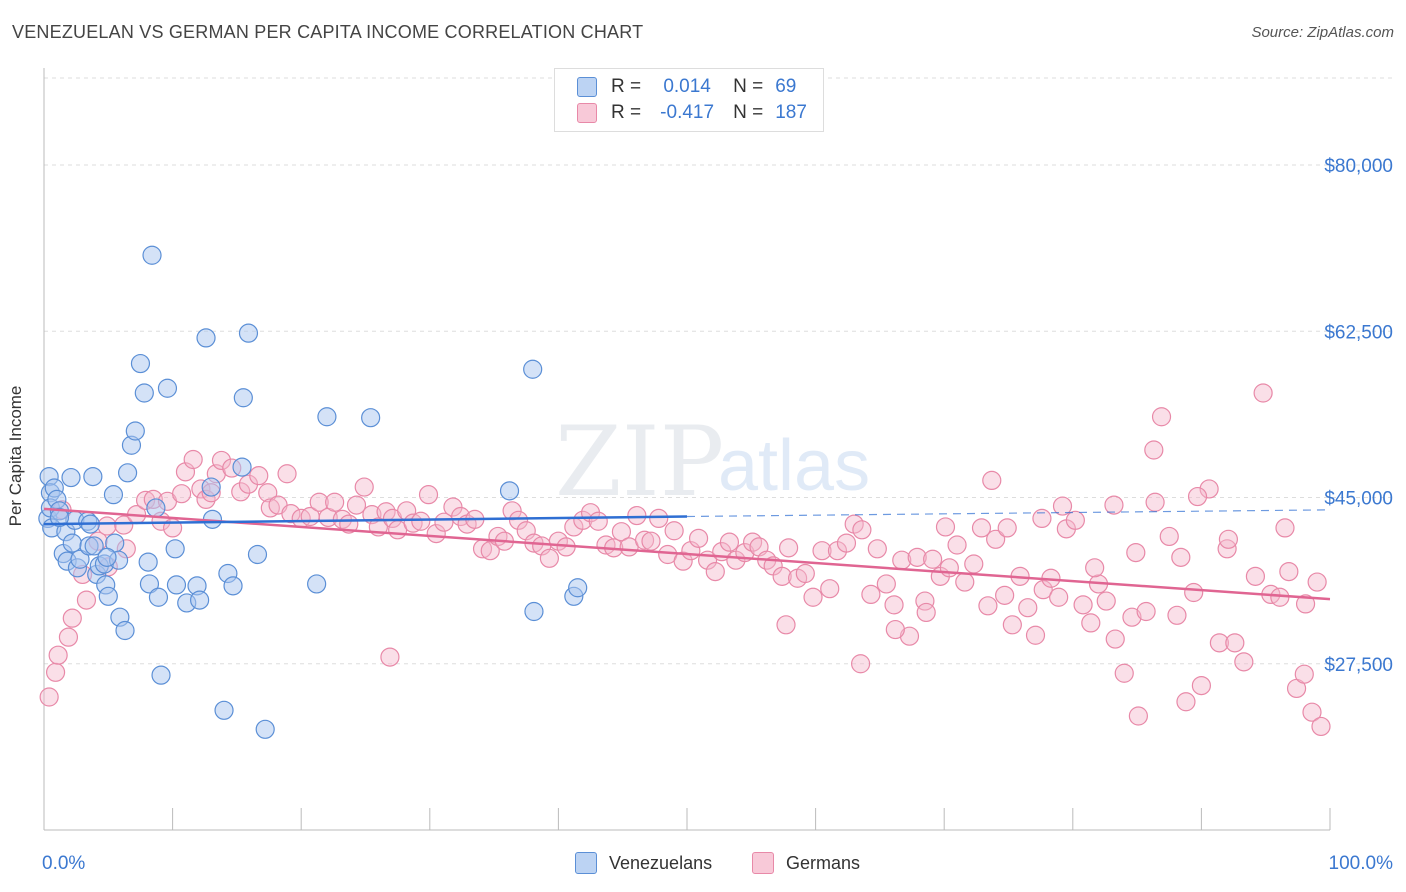 The height and width of the screenshot is (892, 1406). Describe the element at coordinates (586, 863) in the screenshot. I see `venezuelan-legend-swatch` at that location.